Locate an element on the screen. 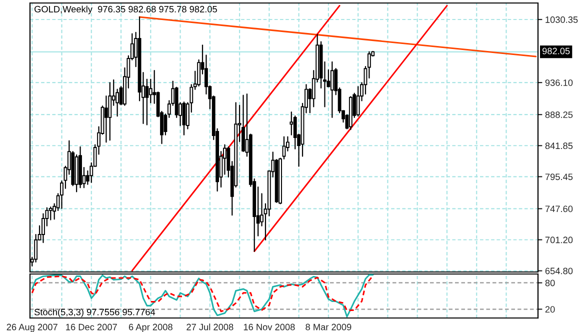 The height and width of the screenshot is (332, 584). y-tick-label: 795.45 is located at coordinates (559, 177).